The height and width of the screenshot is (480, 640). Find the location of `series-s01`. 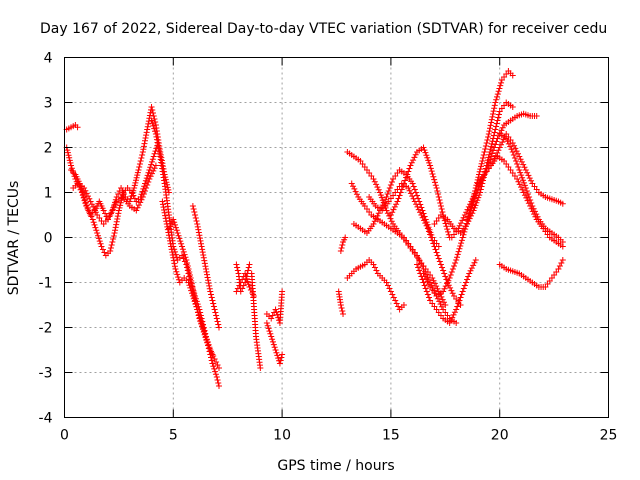

series-s01 is located at coordinates (72, 127).